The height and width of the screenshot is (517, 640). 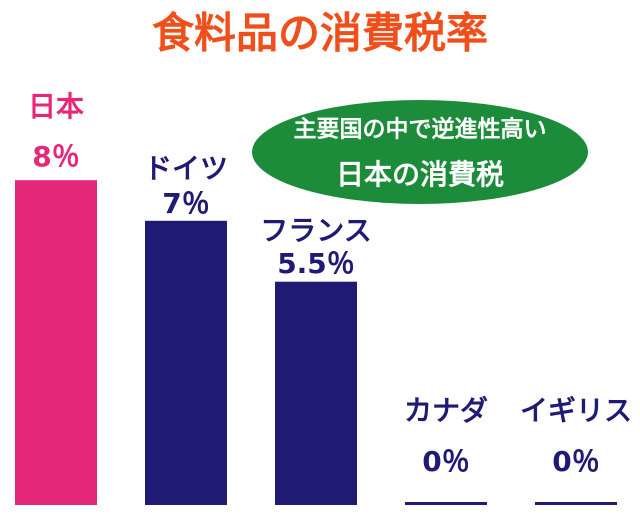 What do you see at coordinates (446, 410) in the screenshot?
I see `category-label: カナダ` at bounding box center [446, 410].